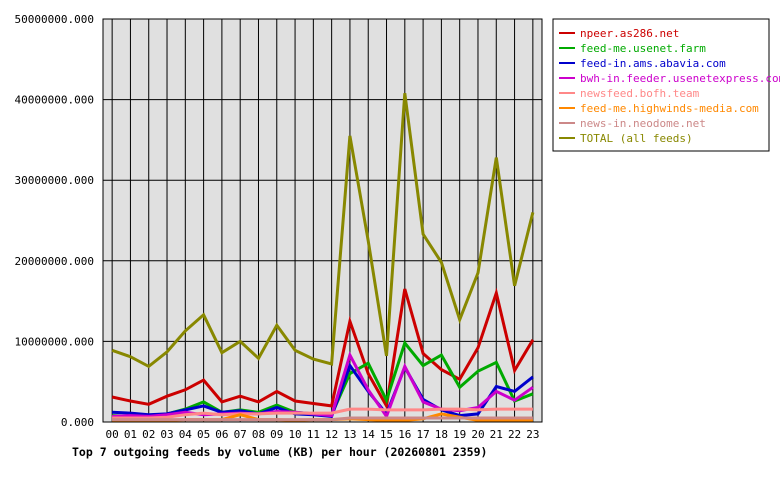 This screenshot has height=484, width=780. What do you see at coordinates (680, 78) in the screenshot?
I see `legend-entry: bwh-in.feeder.usenetexpress.com` at bounding box center [680, 78].